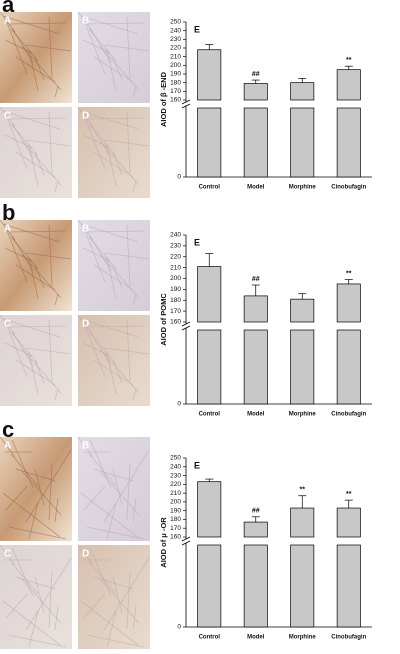  I want to click on image-label: C, so click(7, 554).